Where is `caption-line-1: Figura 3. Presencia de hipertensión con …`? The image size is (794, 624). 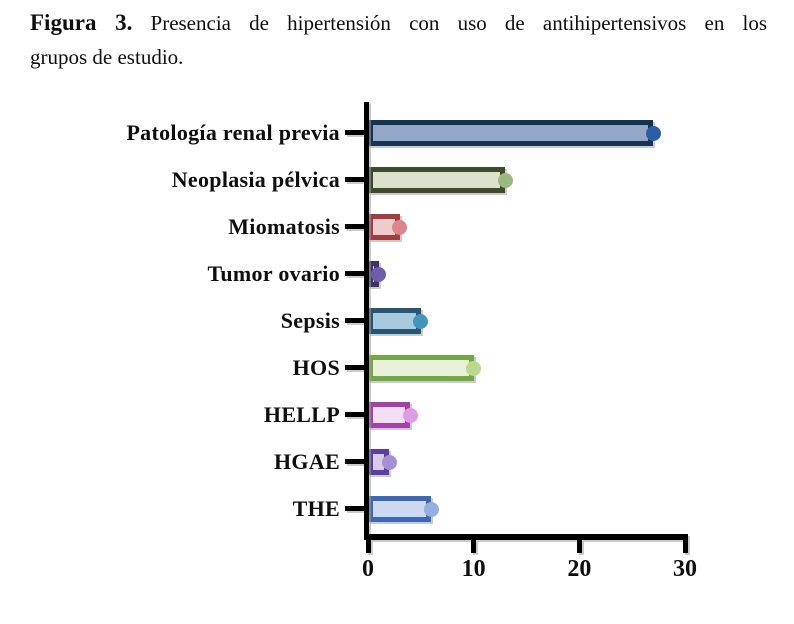 caption-line-1: Figura 3. Presencia de hipertensión con … is located at coordinates (398, 23).